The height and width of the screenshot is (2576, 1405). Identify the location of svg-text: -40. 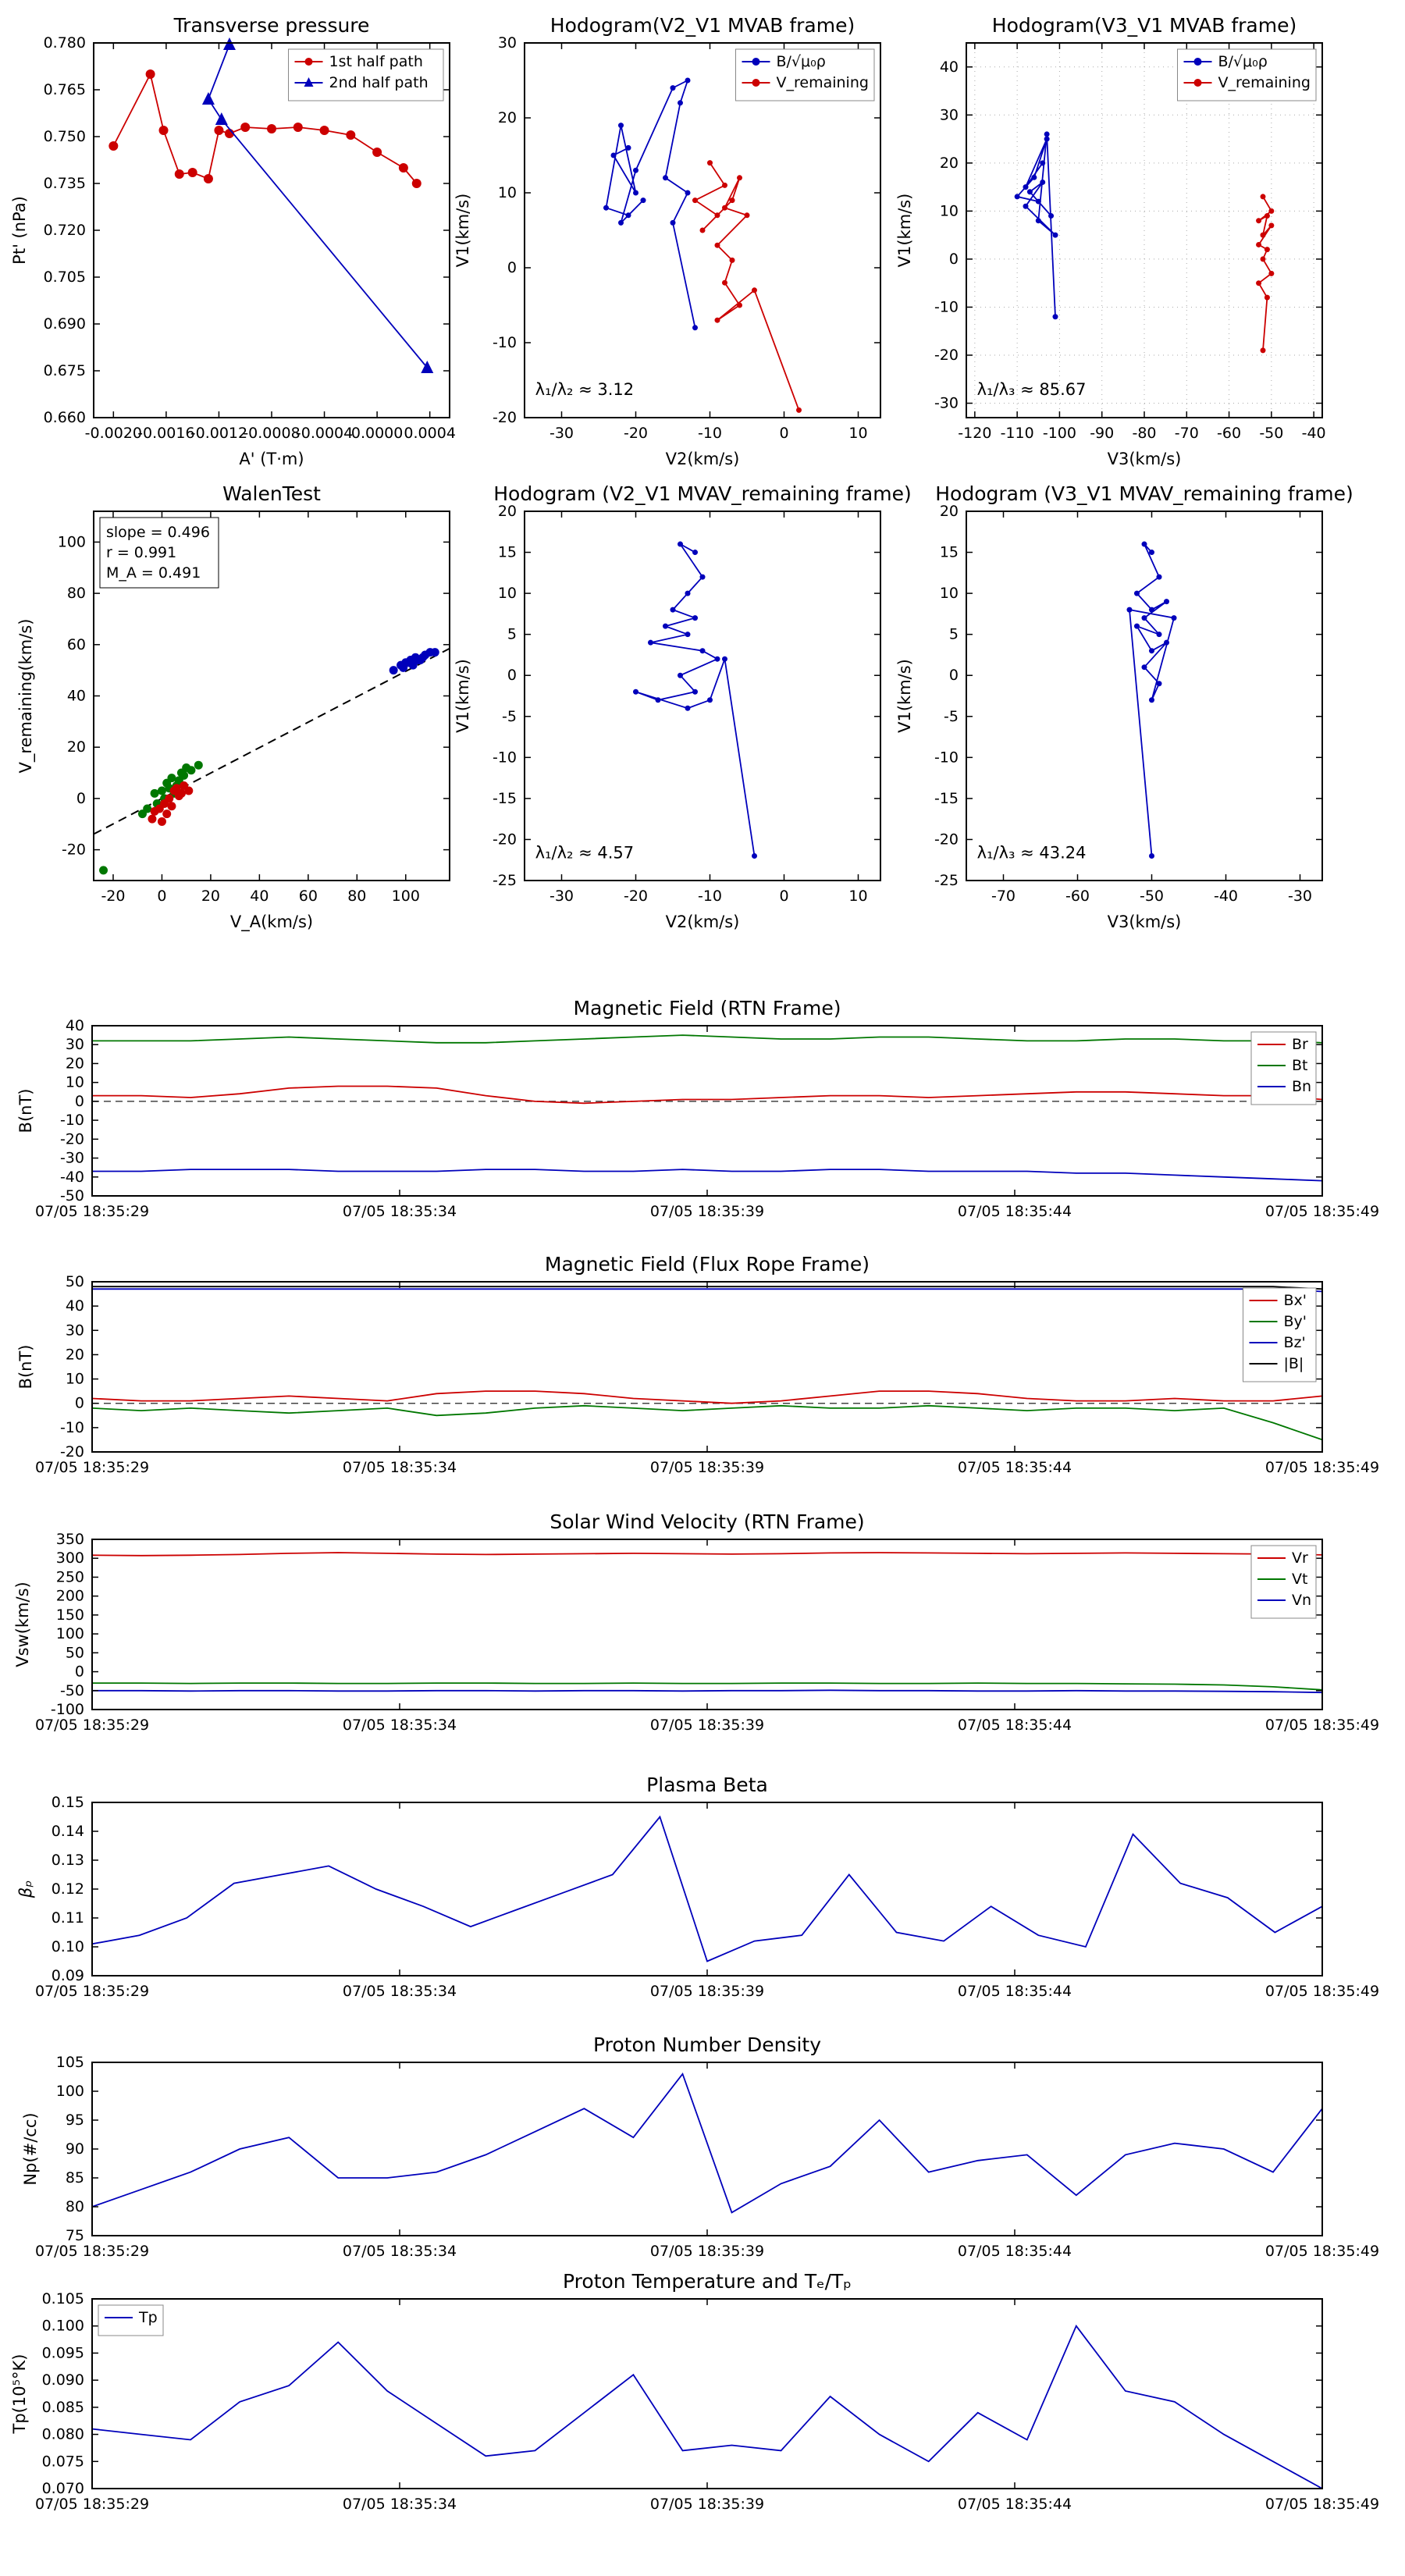
(1314, 434).